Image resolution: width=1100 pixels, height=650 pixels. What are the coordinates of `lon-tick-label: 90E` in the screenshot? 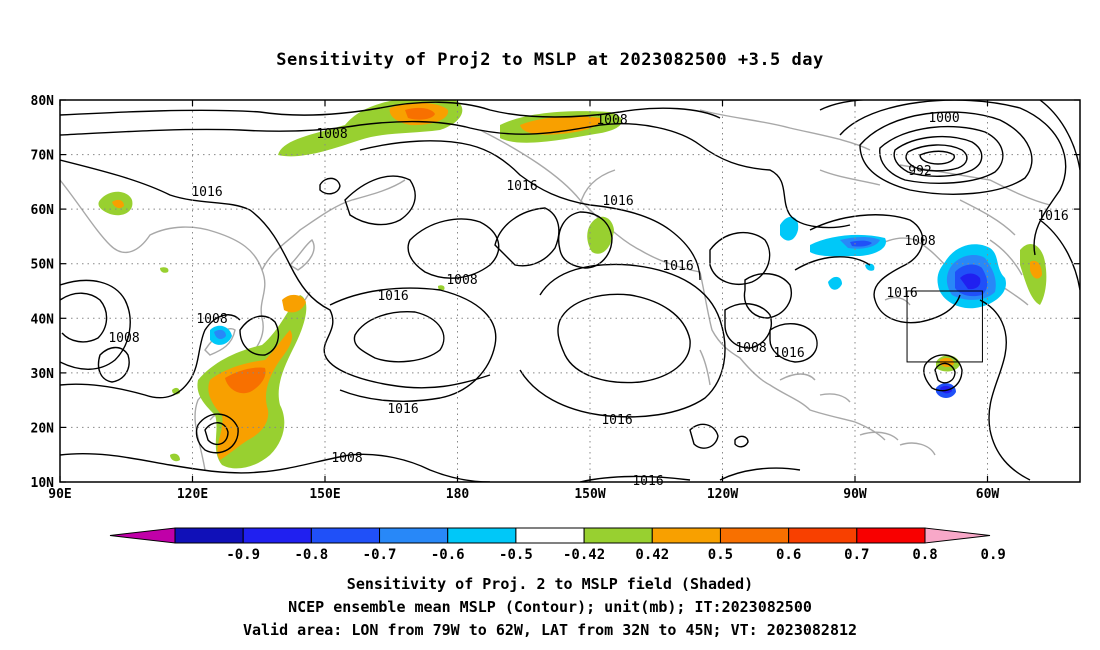 It's located at (59, 494).